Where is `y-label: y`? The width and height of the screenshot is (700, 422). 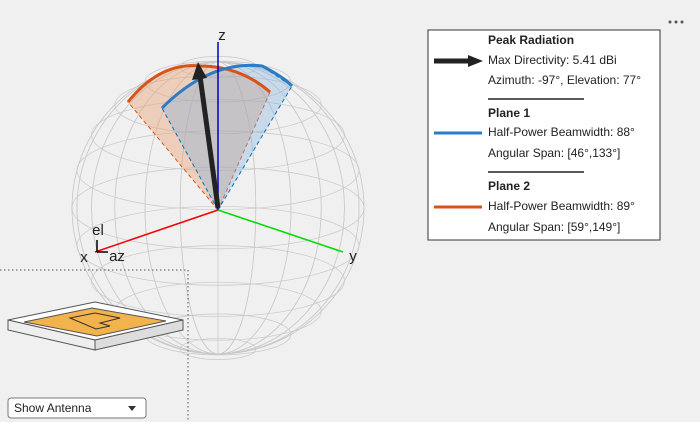
y-label: y is located at coordinates (353, 256).